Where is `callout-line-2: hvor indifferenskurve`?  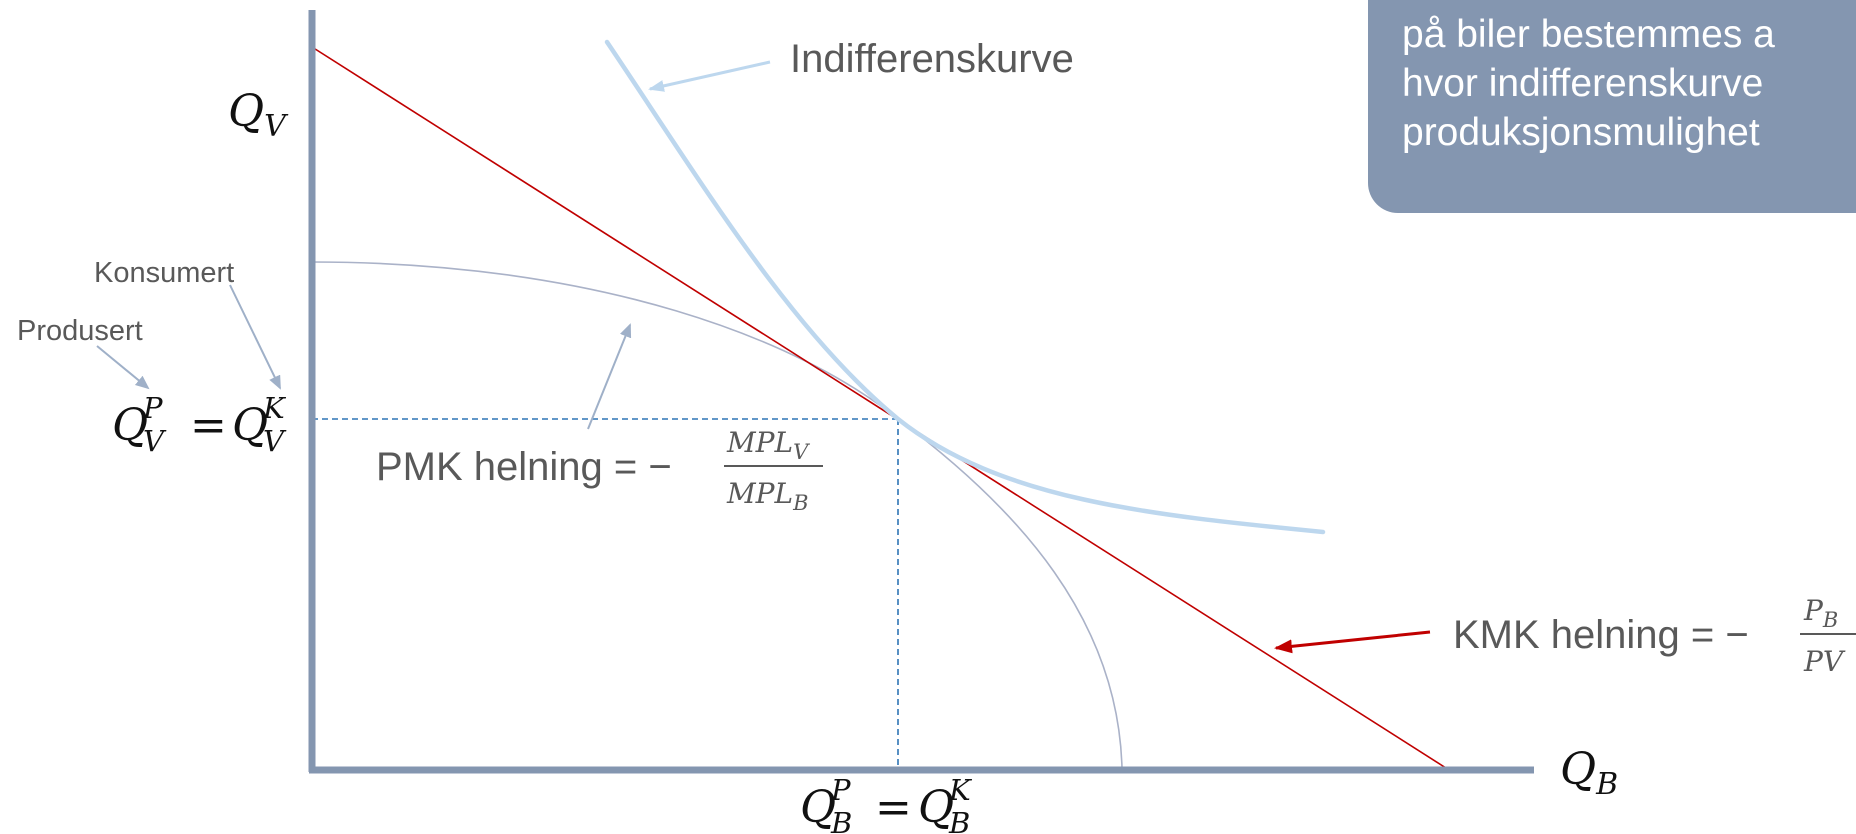
callout-line-2: hvor indifferenskurve is located at coordinates (1583, 83).